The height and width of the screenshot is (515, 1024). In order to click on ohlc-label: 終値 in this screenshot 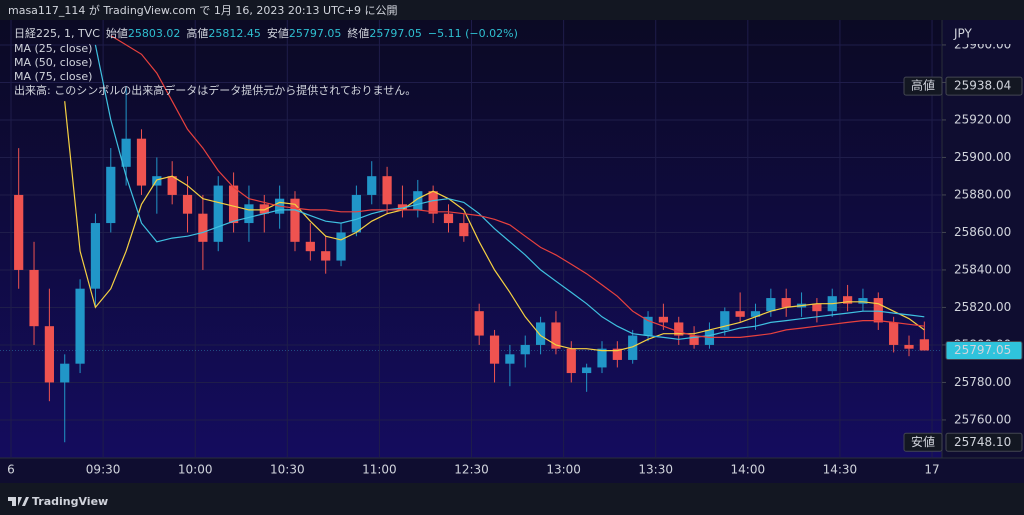, I will do `click(358, 33)`.